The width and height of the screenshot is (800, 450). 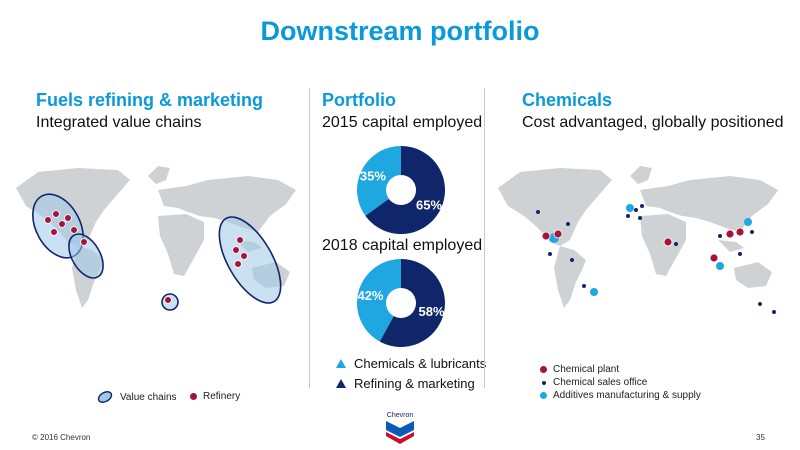 I want to click on portfolio-heading: Portfolio, so click(x=359, y=100).